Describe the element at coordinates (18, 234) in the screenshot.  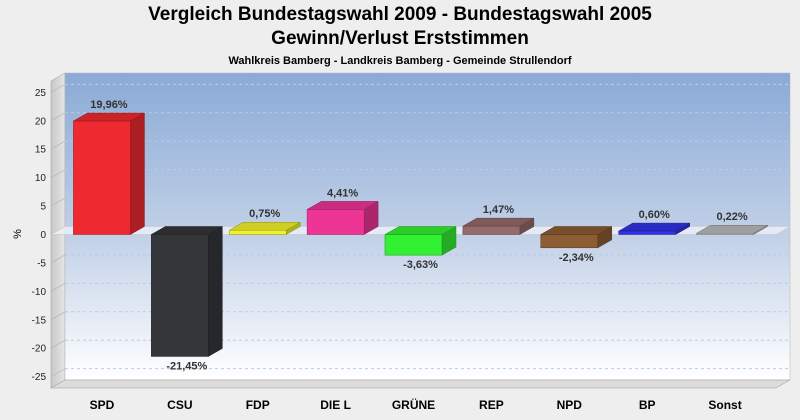
I see `y-axis-label: %` at that location.